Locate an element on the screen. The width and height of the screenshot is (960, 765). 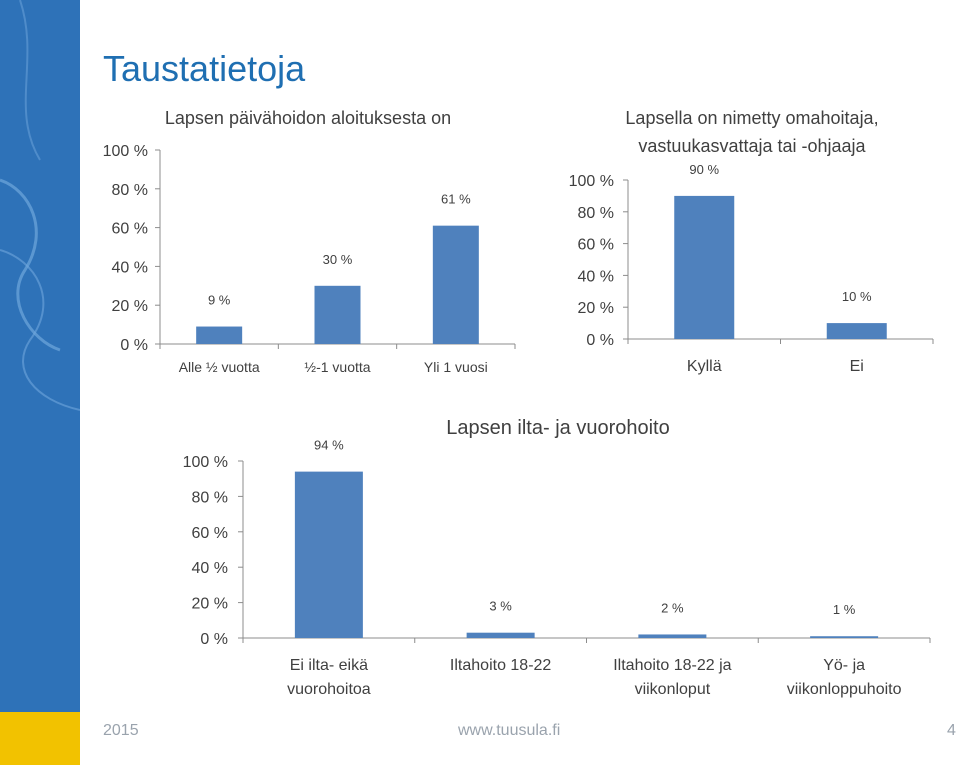
category-label: Iltahoito 18-22 ja is located at coordinates (672, 665).